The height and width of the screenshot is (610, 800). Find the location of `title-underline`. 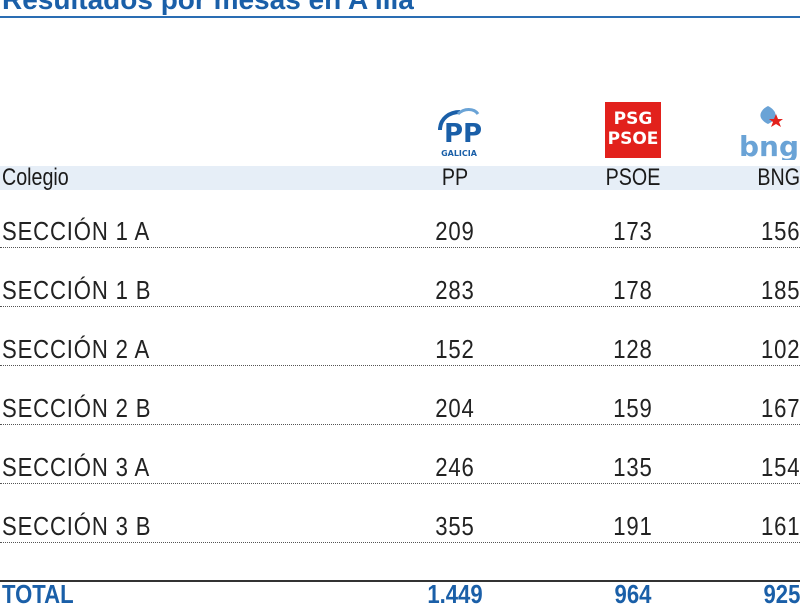

title-underline is located at coordinates (400, 17).